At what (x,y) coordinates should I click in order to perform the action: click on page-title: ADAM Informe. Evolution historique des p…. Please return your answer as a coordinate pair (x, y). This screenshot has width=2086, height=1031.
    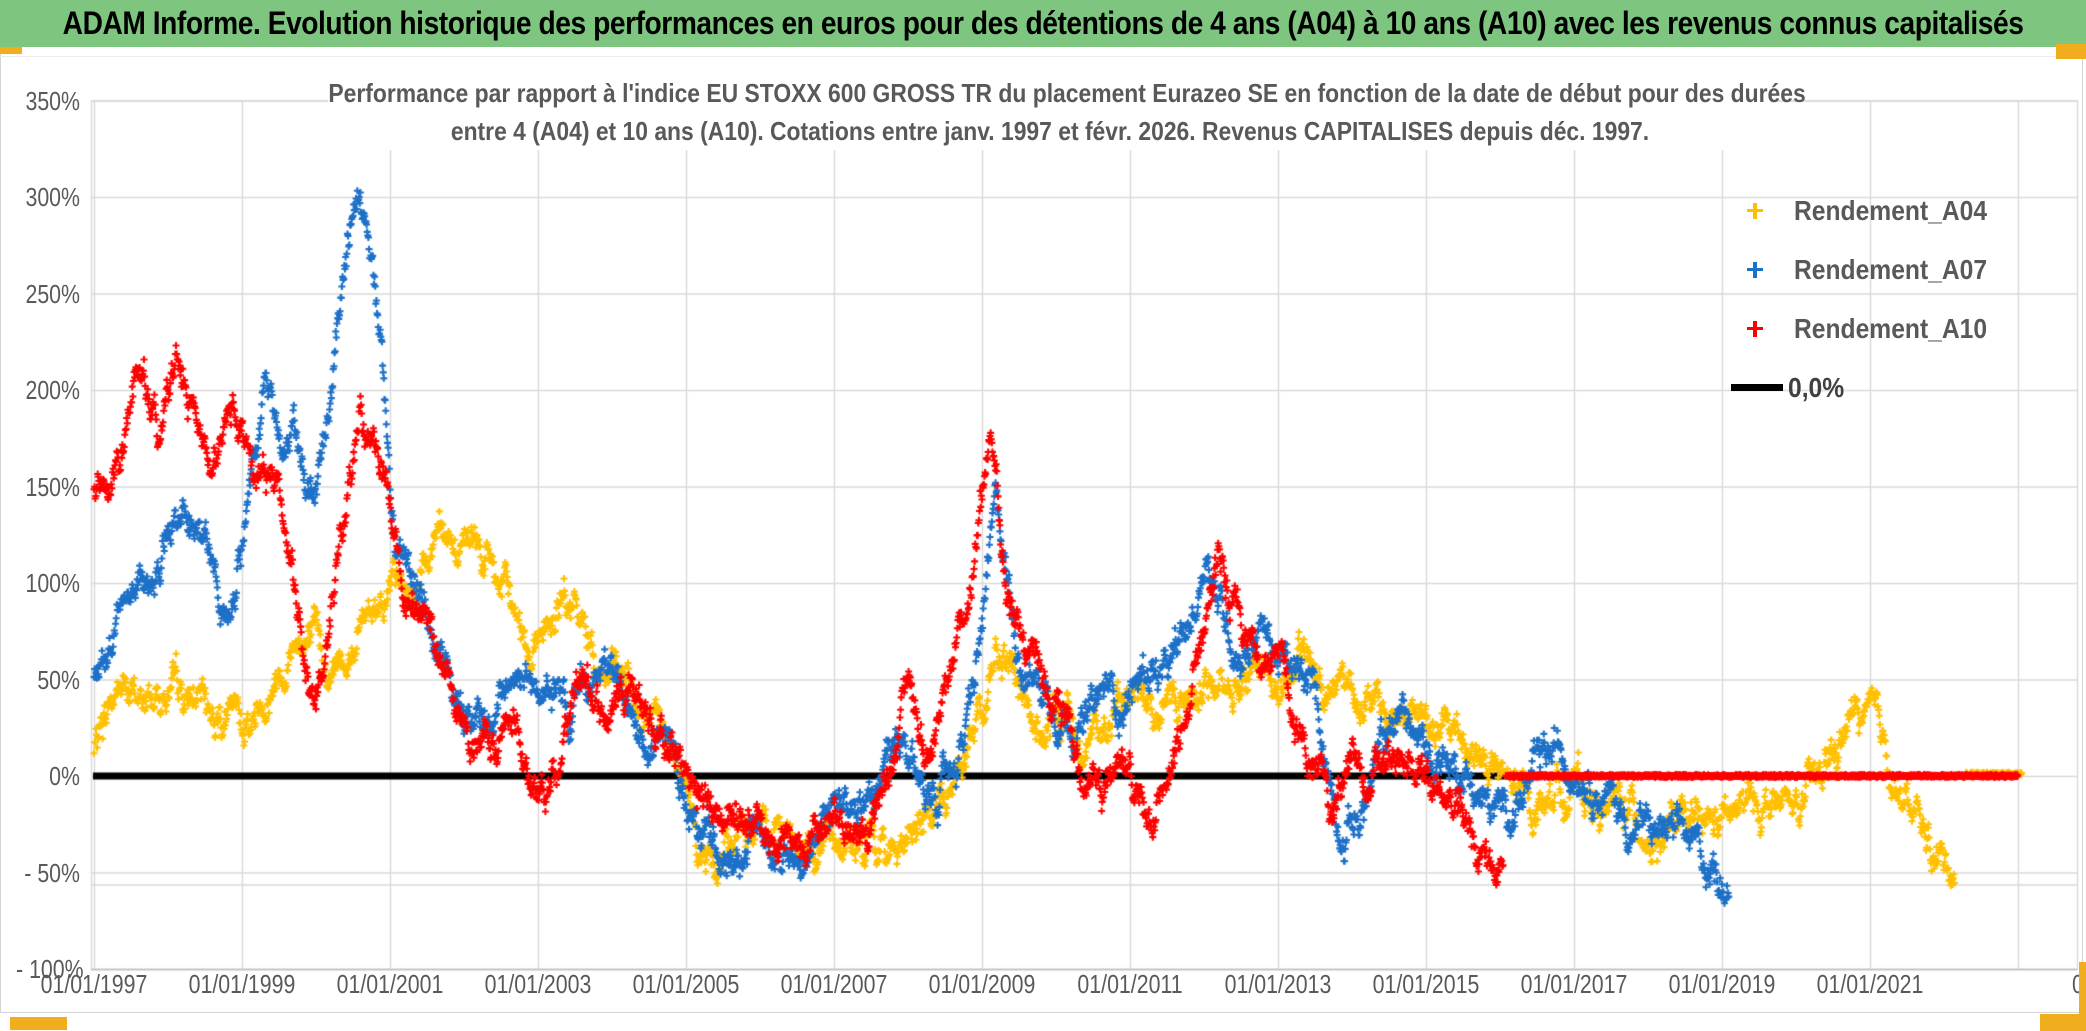
    Looking at the image, I should click on (1043, 23).